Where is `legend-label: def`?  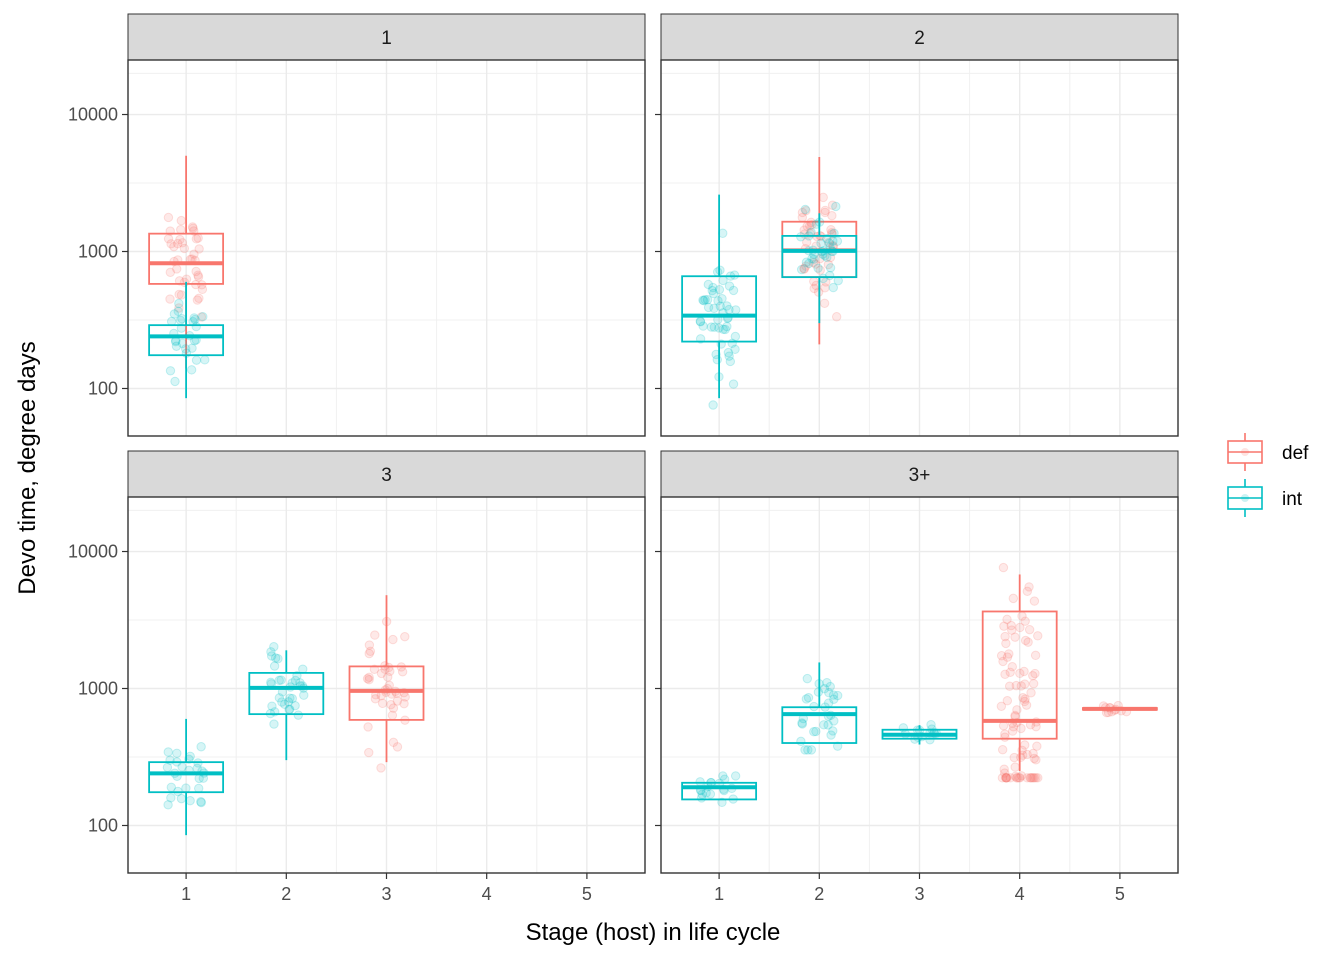 legend-label: def is located at coordinates (1295, 453).